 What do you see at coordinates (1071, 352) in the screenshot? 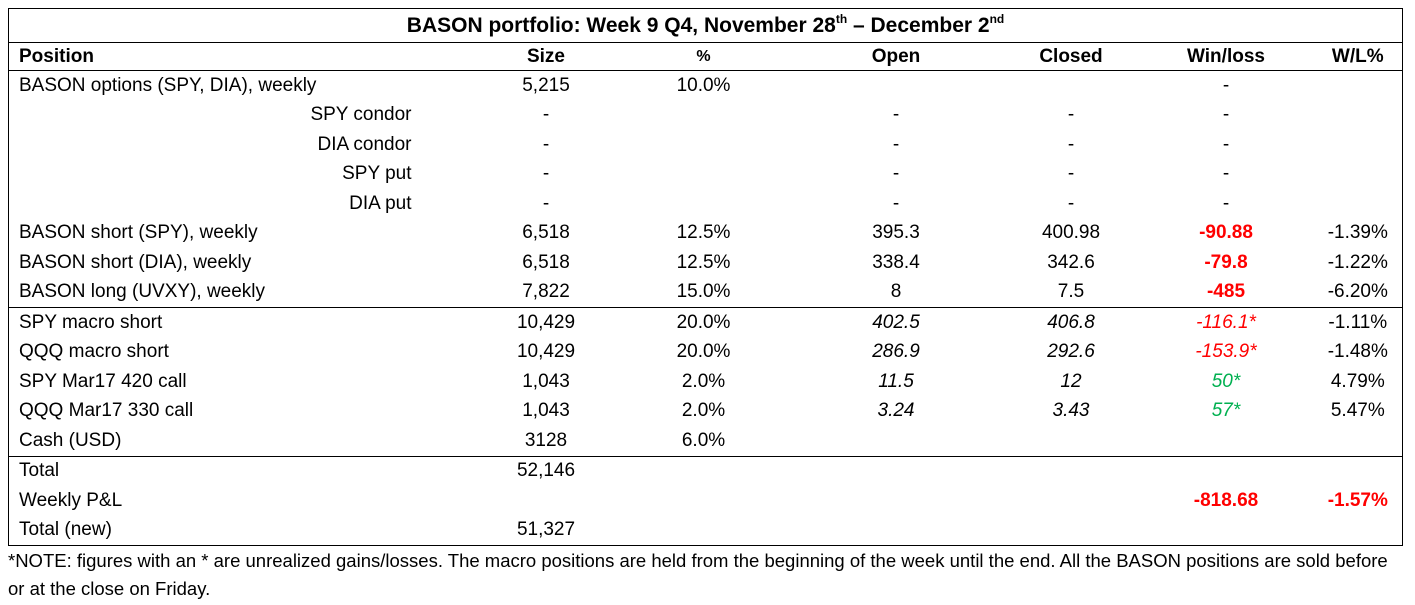
I see `cell-closed: 292.6` at bounding box center [1071, 352].